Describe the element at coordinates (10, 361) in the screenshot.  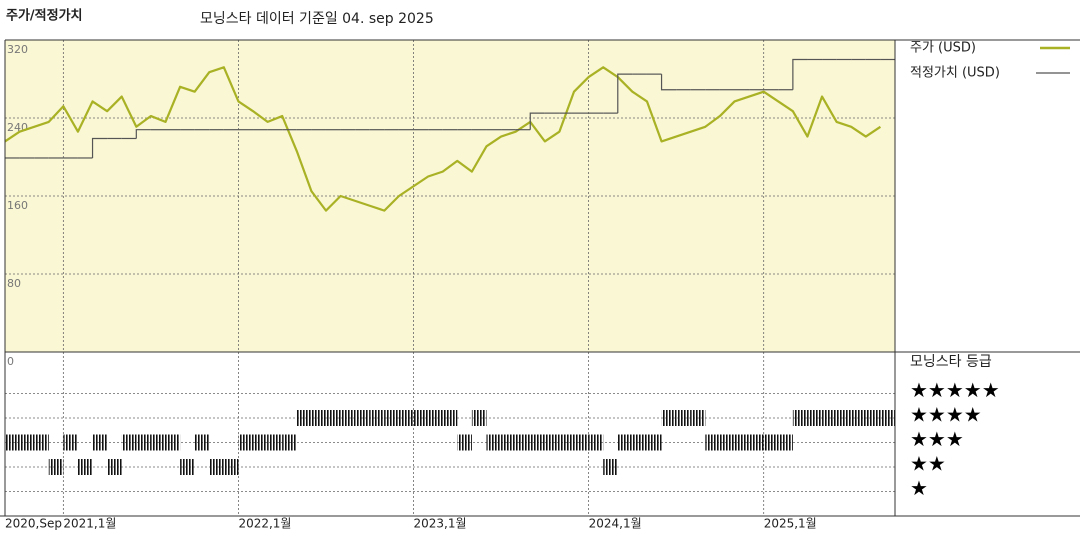
I see `y-tick-label: 0` at that location.